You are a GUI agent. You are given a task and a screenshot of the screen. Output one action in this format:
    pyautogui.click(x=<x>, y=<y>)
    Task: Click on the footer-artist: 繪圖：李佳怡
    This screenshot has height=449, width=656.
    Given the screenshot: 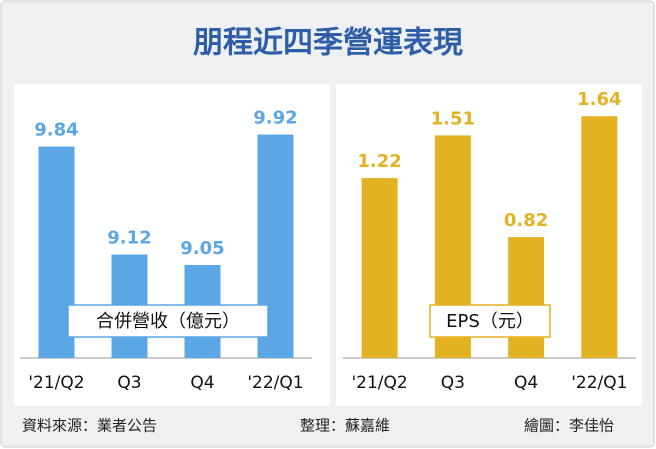 What is the action you would take?
    pyautogui.click(x=569, y=426)
    